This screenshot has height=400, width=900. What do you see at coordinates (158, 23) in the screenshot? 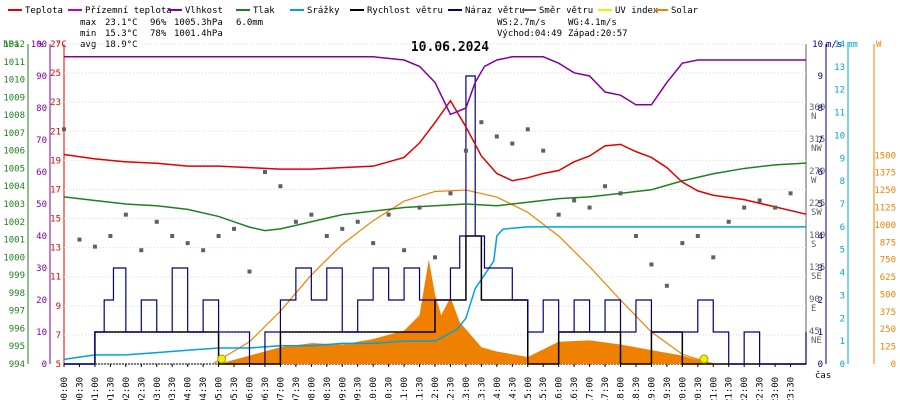
I see `stat-max-hum: 96%` at bounding box center [158, 23].